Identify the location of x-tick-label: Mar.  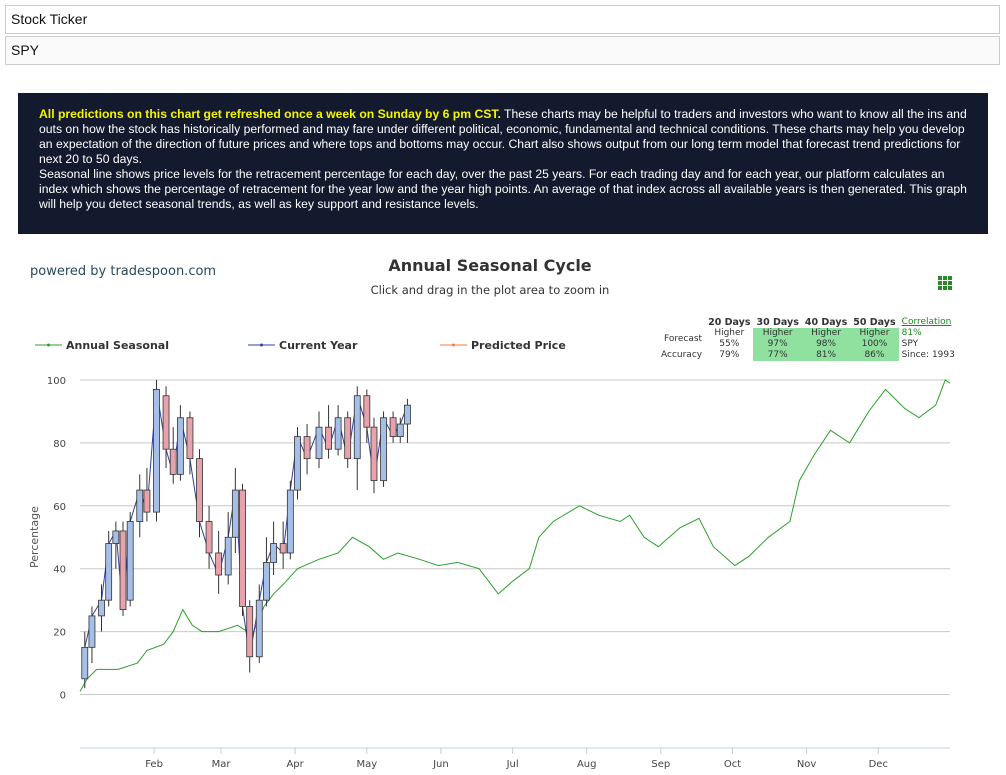
(222, 764).